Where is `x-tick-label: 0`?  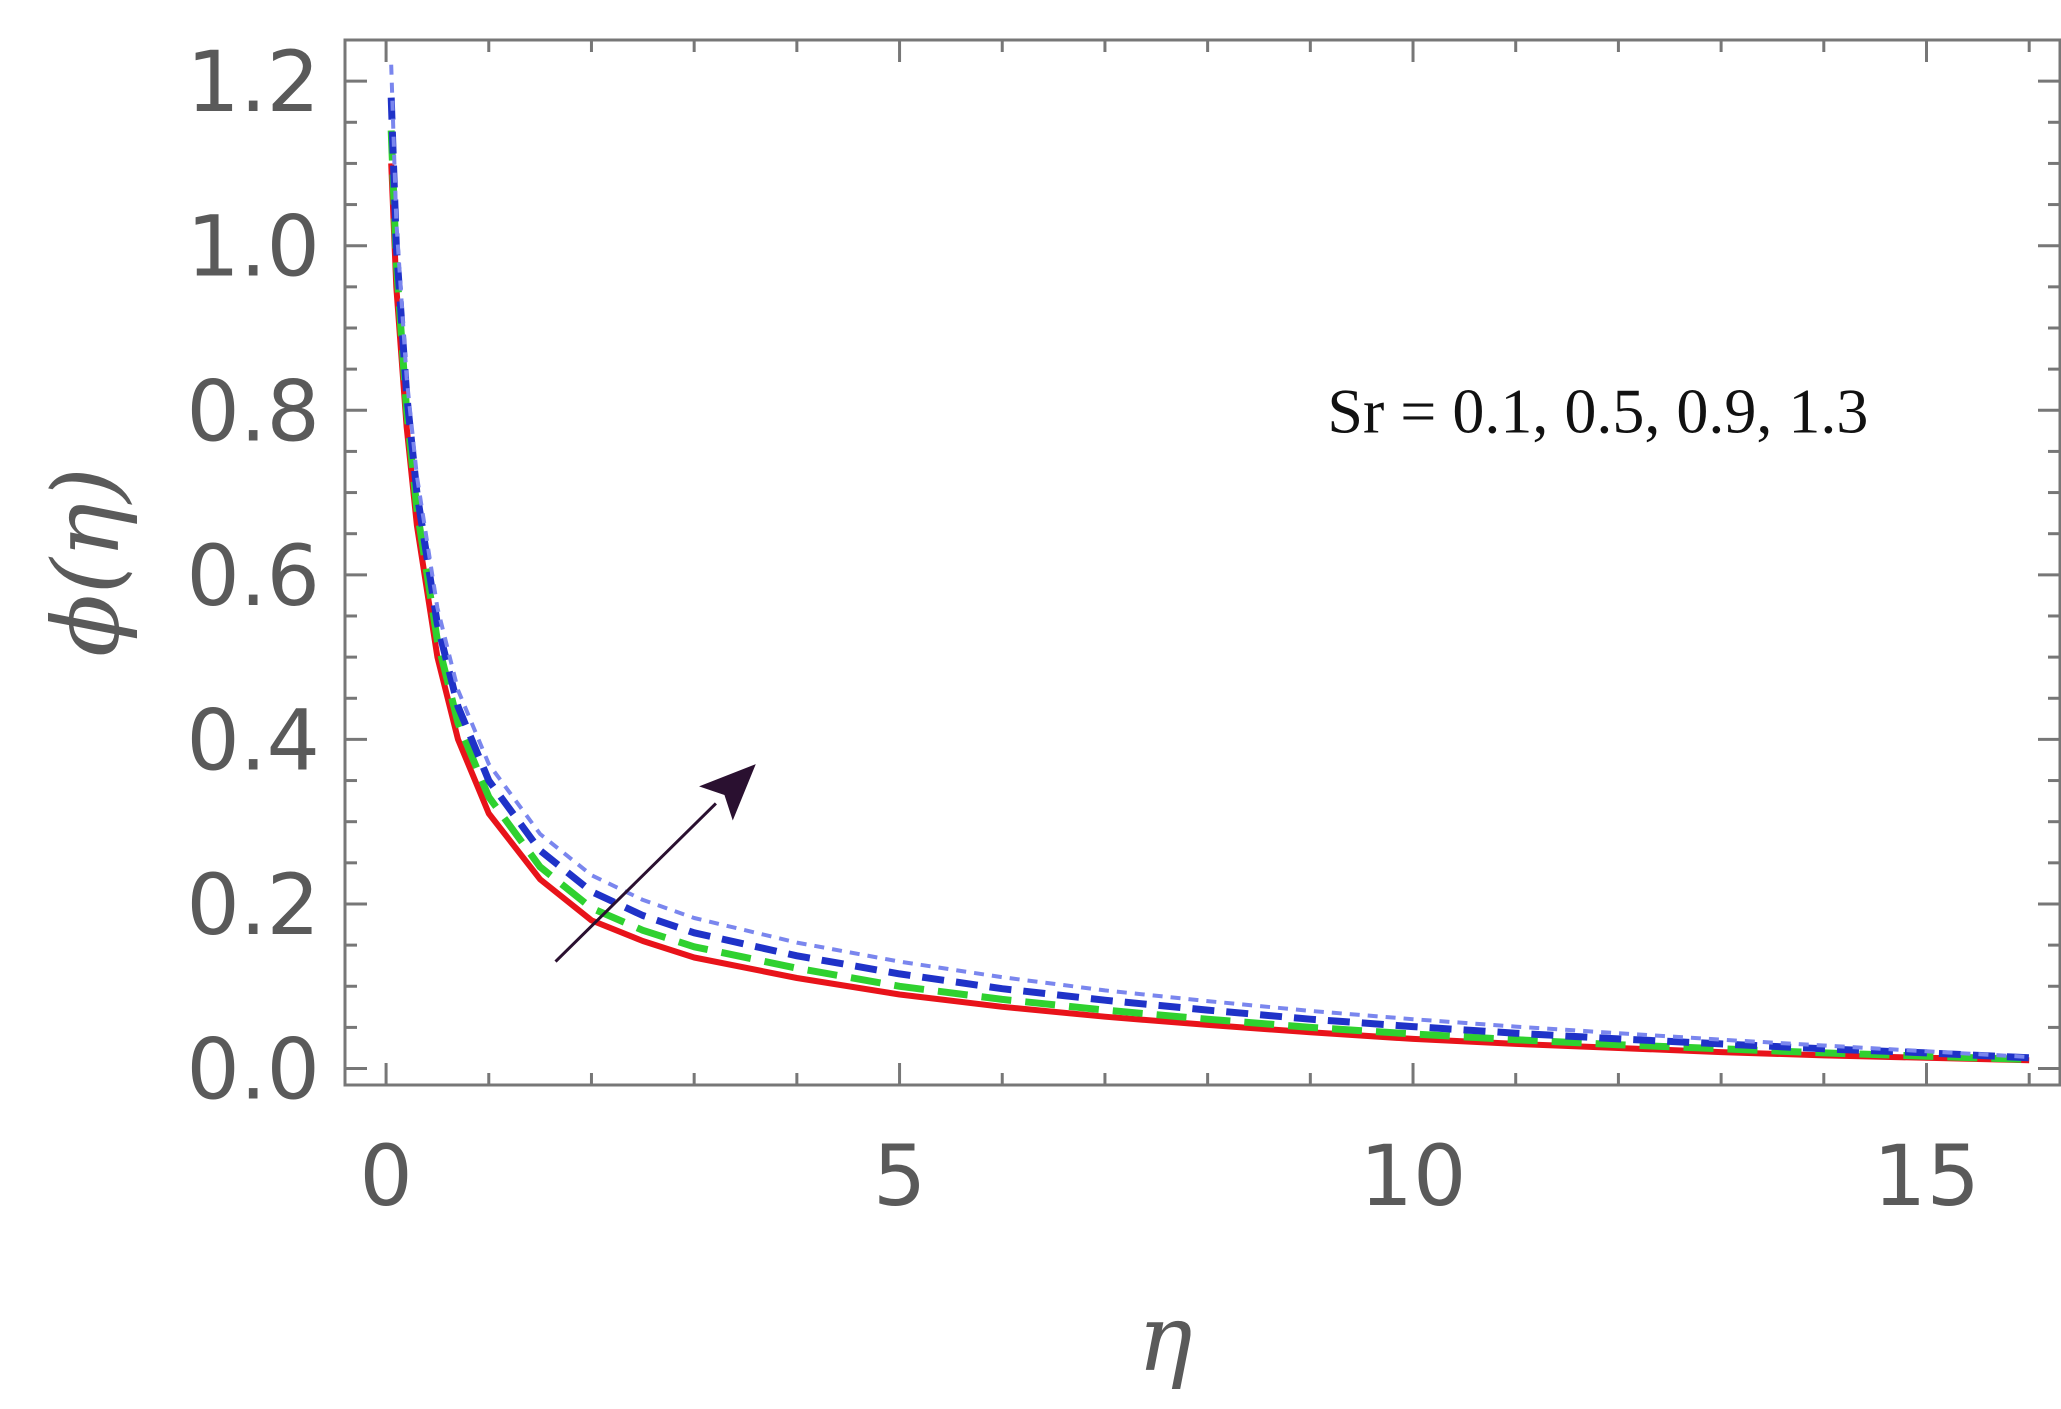
x-tick-label: 0 is located at coordinates (385, 1176).